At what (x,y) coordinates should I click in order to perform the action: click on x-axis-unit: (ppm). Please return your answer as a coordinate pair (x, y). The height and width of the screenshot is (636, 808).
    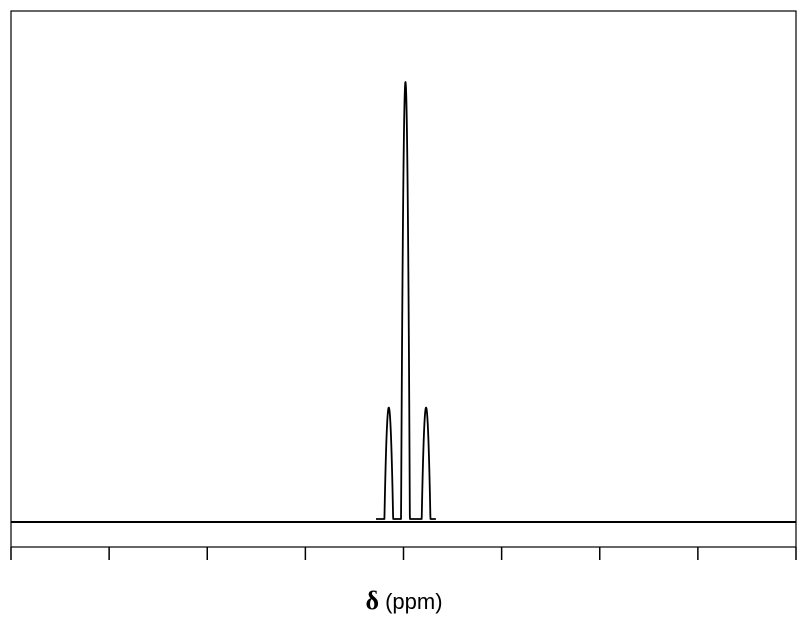
    Looking at the image, I should click on (410, 601).